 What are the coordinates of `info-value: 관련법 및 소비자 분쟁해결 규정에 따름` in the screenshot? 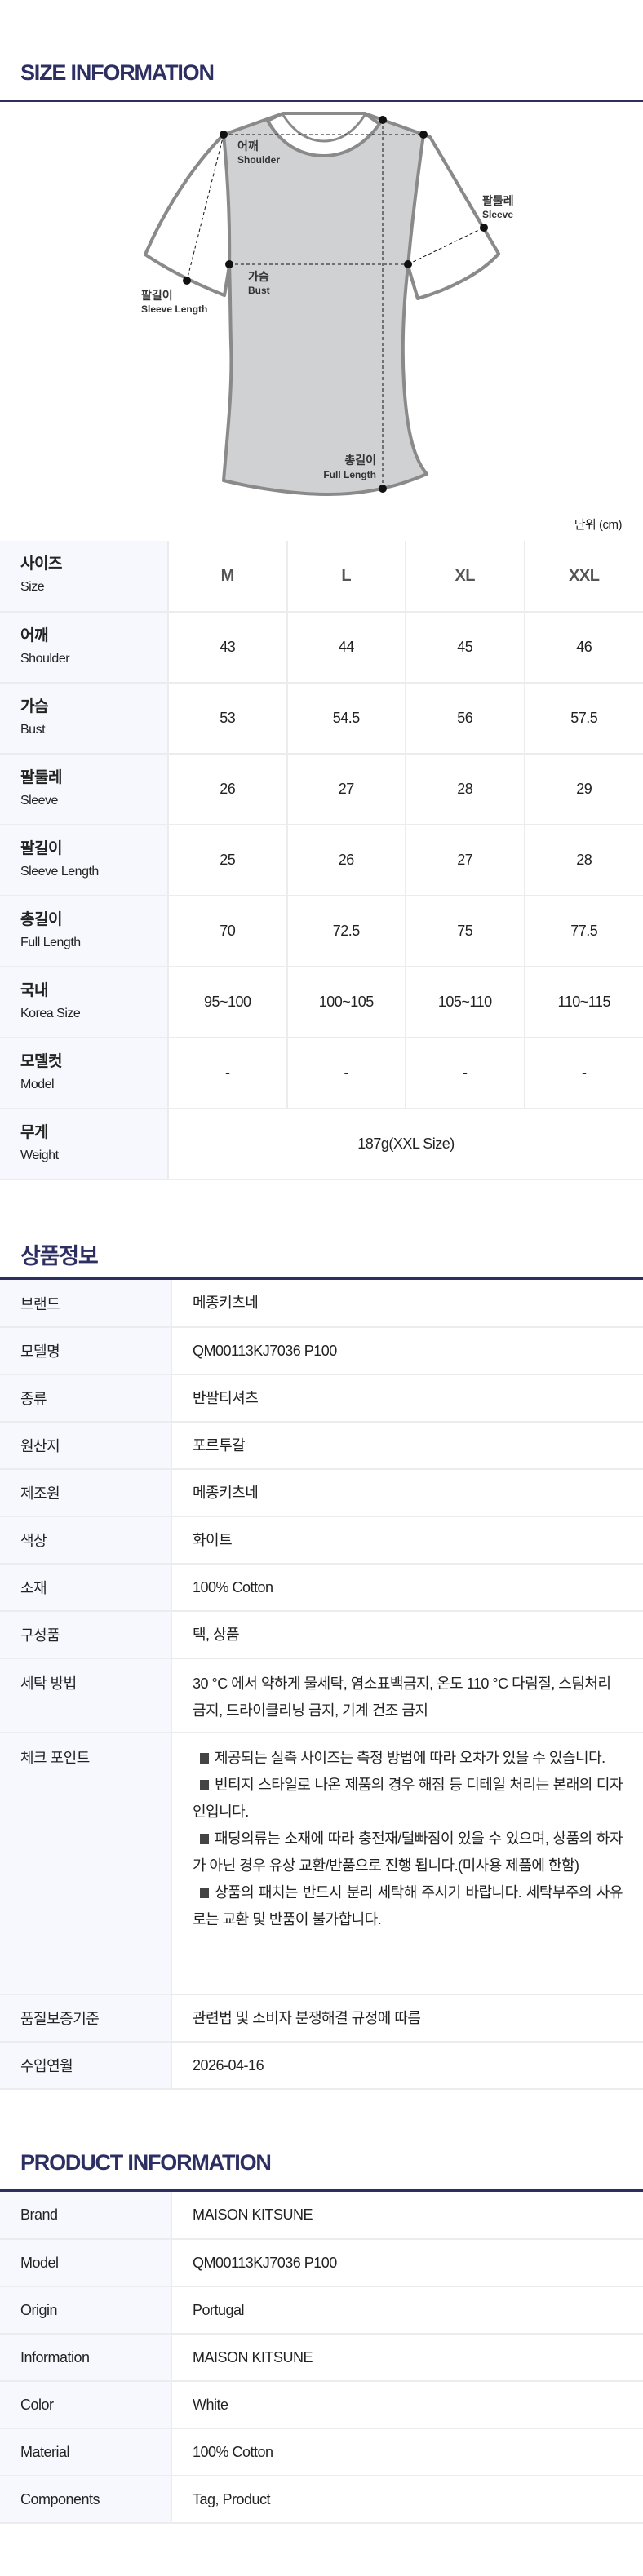 It's located at (407, 2018).